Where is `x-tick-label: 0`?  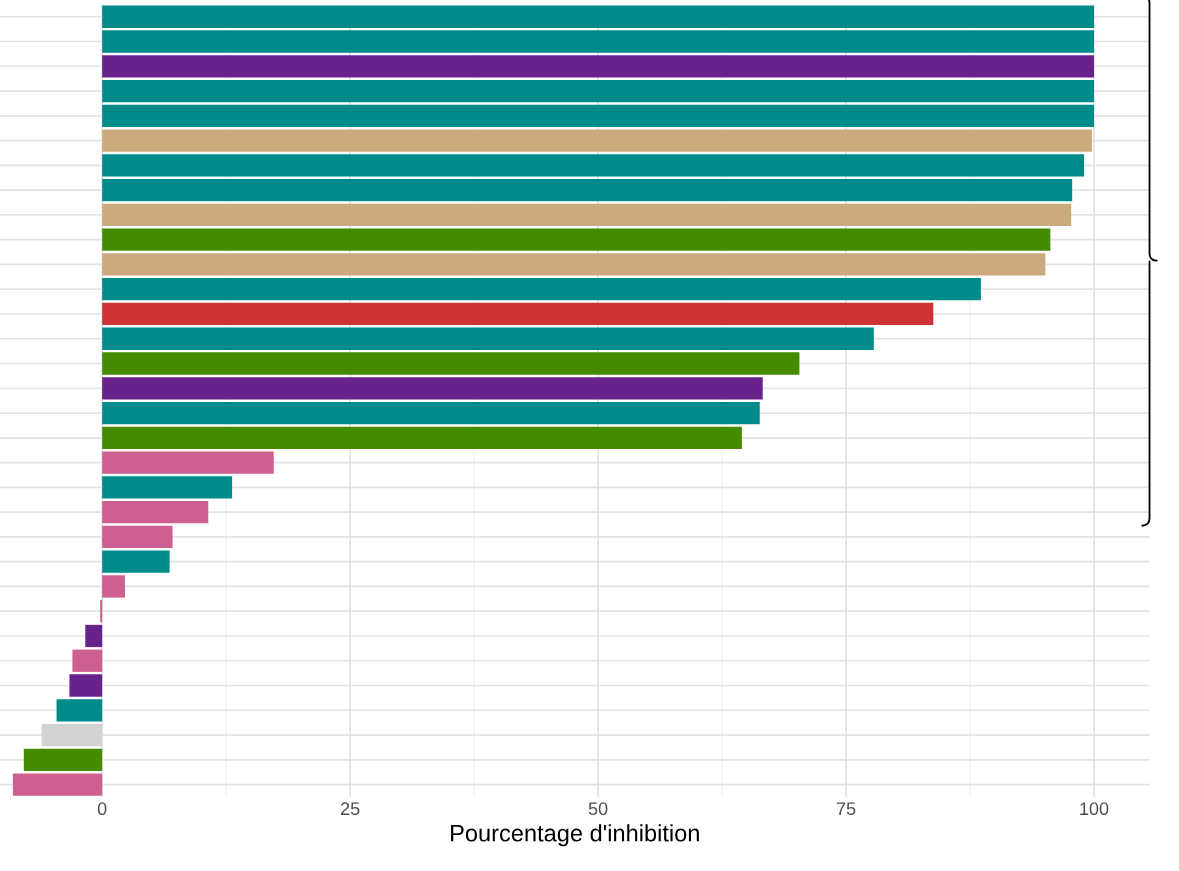
x-tick-label: 0 is located at coordinates (102, 809).